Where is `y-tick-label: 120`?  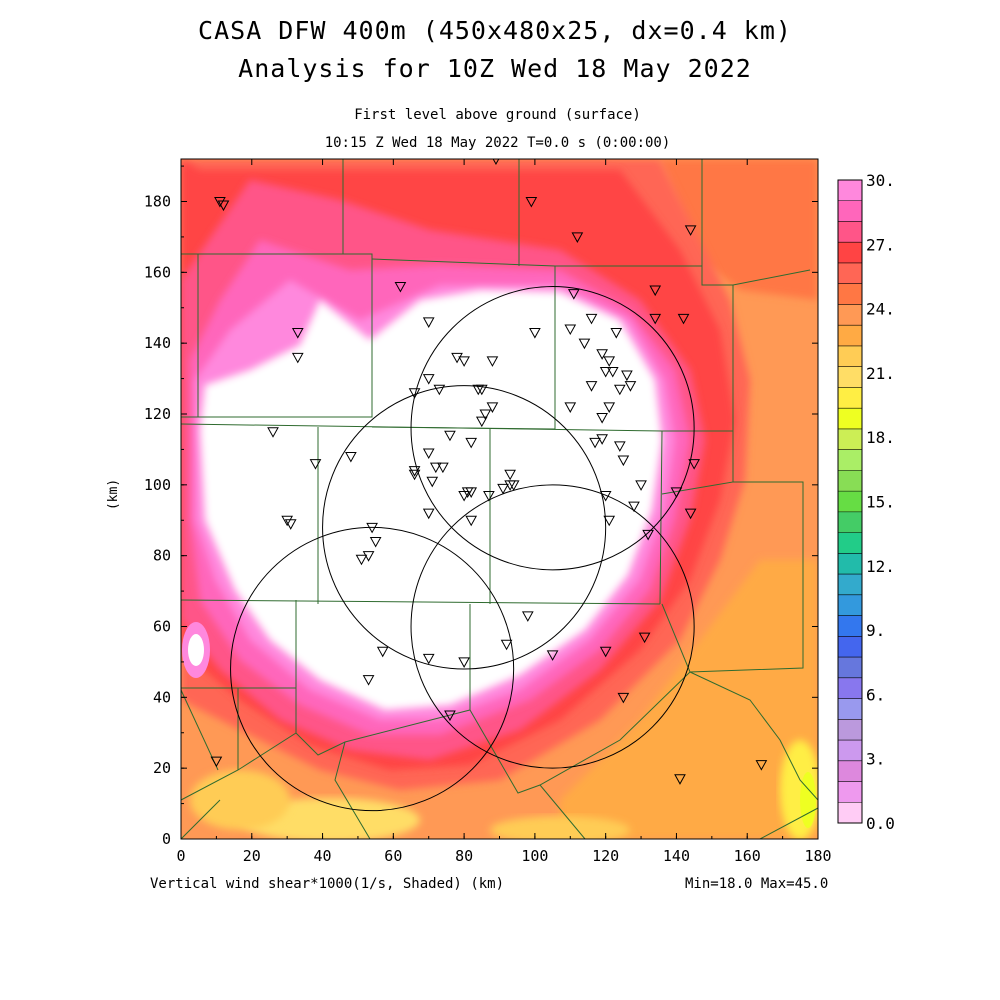 y-tick-label: 120 is located at coordinates (157, 414).